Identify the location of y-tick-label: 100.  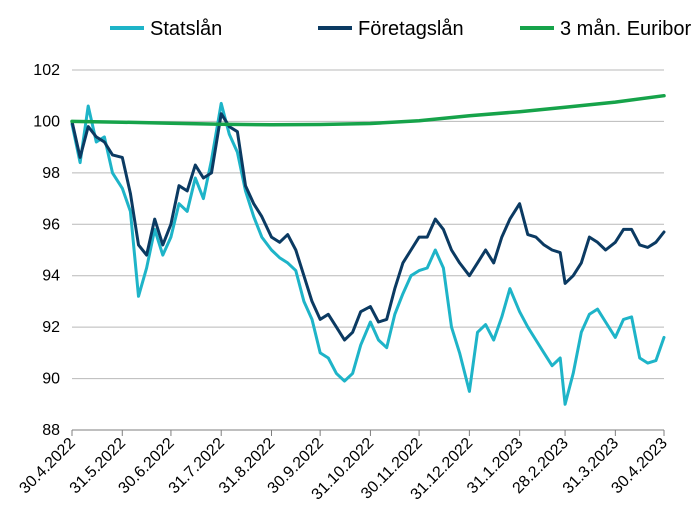
(46, 121).